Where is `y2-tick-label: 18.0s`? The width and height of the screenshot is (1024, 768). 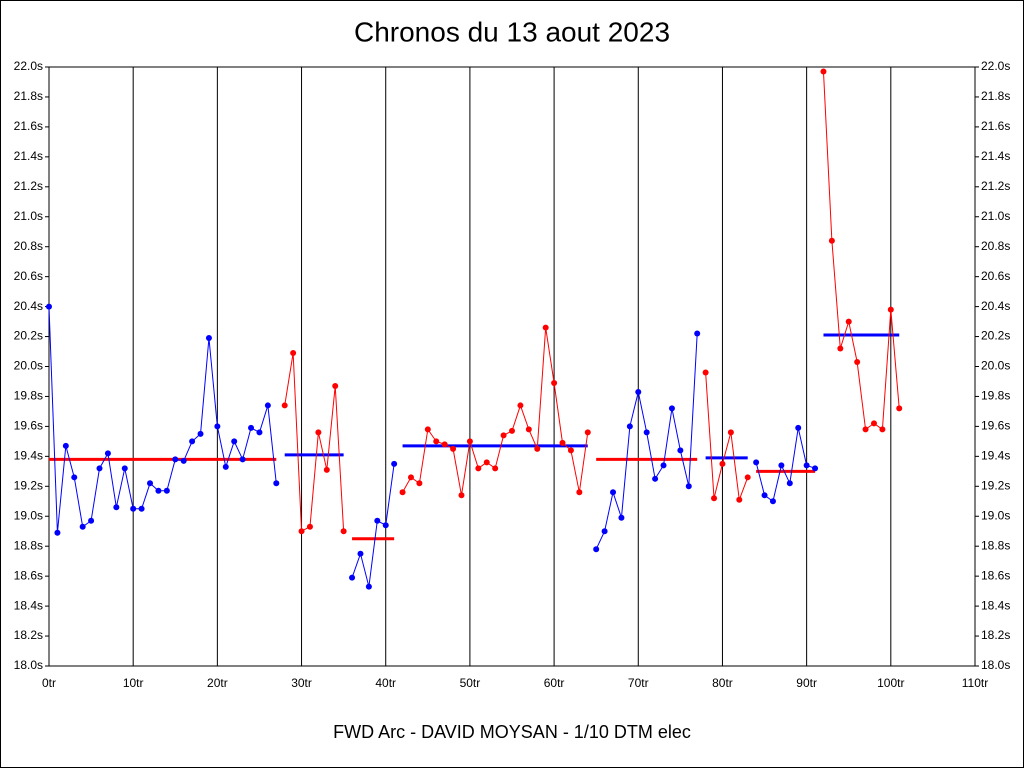 y2-tick-label: 18.0s is located at coordinates (995, 665).